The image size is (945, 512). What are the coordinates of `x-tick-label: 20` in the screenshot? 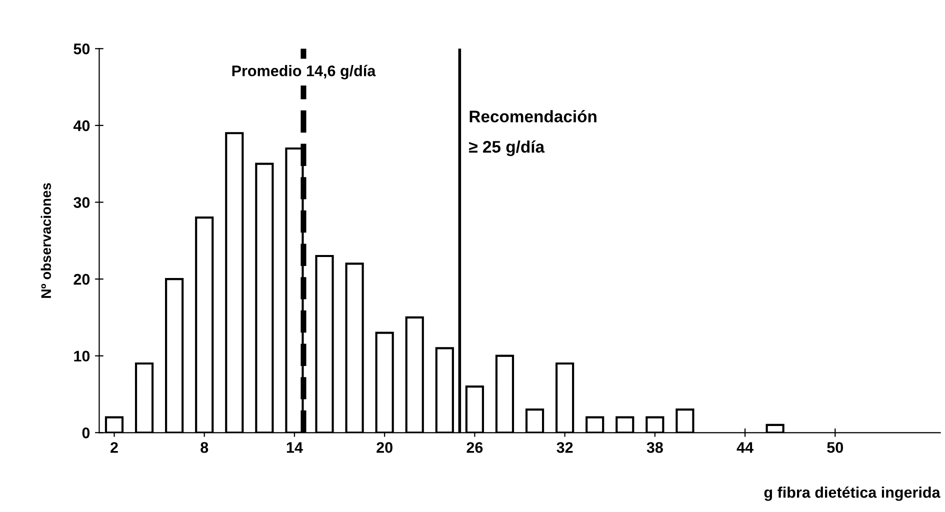 It's located at (384, 447).